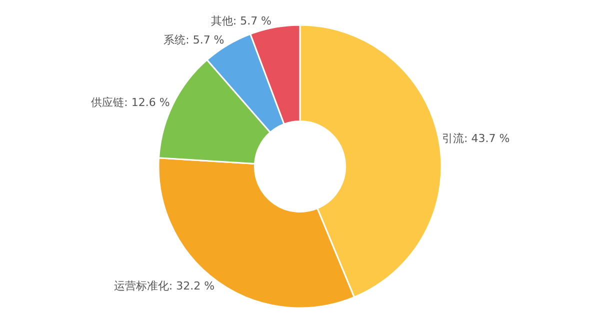  Describe the element at coordinates (476, 139) in the screenshot. I see `slice-label: 引流: 43.7 %` at that location.